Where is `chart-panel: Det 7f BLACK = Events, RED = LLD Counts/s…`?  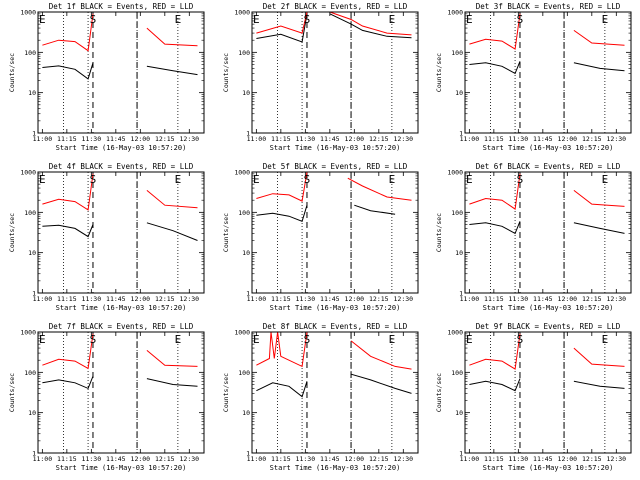 chart-panel: Det 7f BLACK = Events, RED = LLD Counts/s… is located at coordinates (106, 397).